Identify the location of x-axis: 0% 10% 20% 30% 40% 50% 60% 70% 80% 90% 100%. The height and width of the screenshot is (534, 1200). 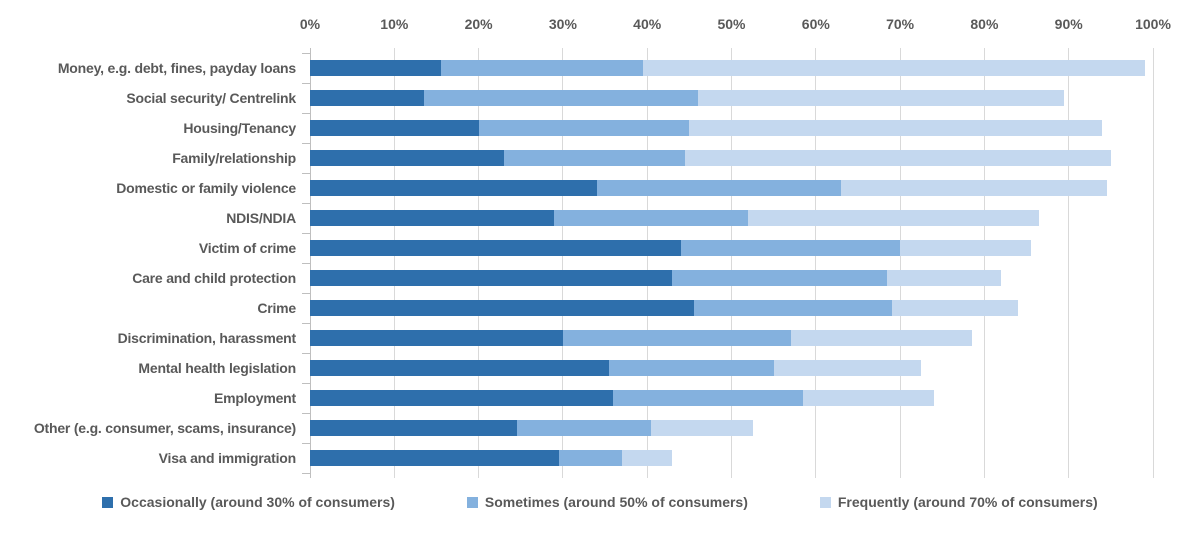
(735, 22).